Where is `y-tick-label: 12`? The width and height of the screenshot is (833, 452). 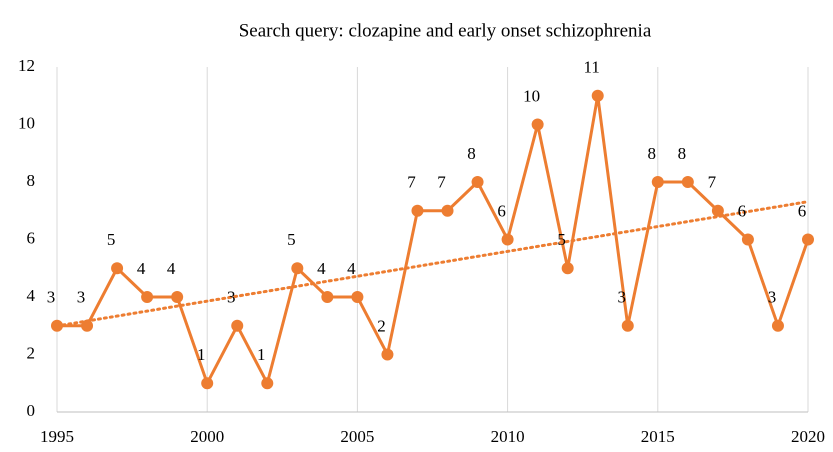 y-tick-label: 12 is located at coordinates (26, 65).